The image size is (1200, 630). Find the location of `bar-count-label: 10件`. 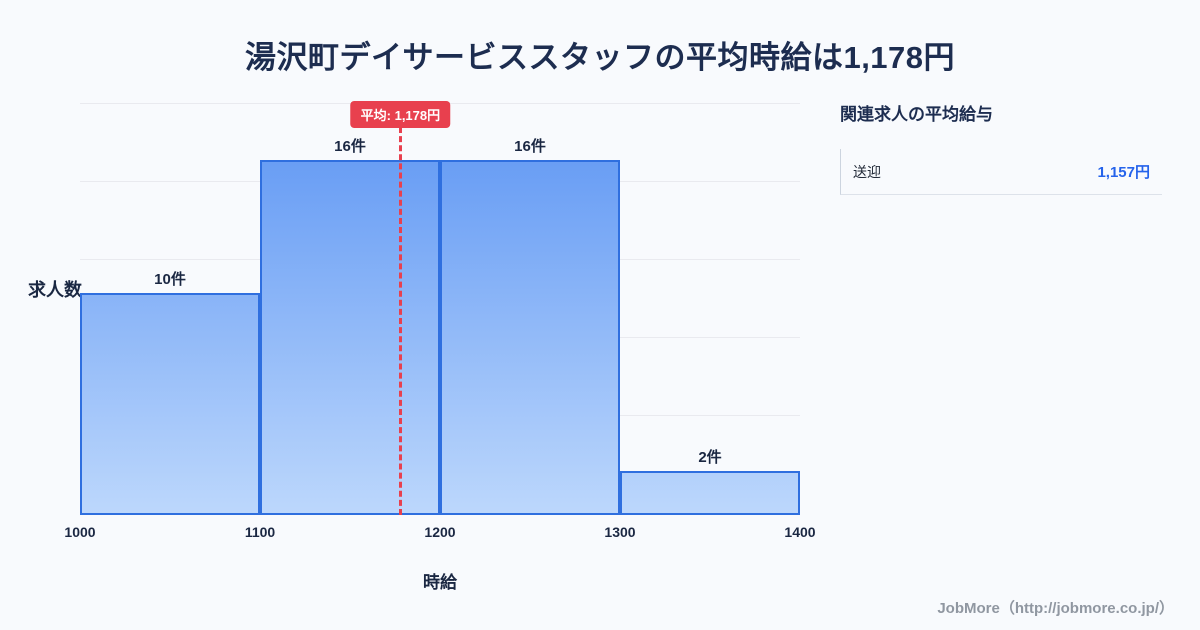

bar-count-label: 10件 is located at coordinates (170, 279).